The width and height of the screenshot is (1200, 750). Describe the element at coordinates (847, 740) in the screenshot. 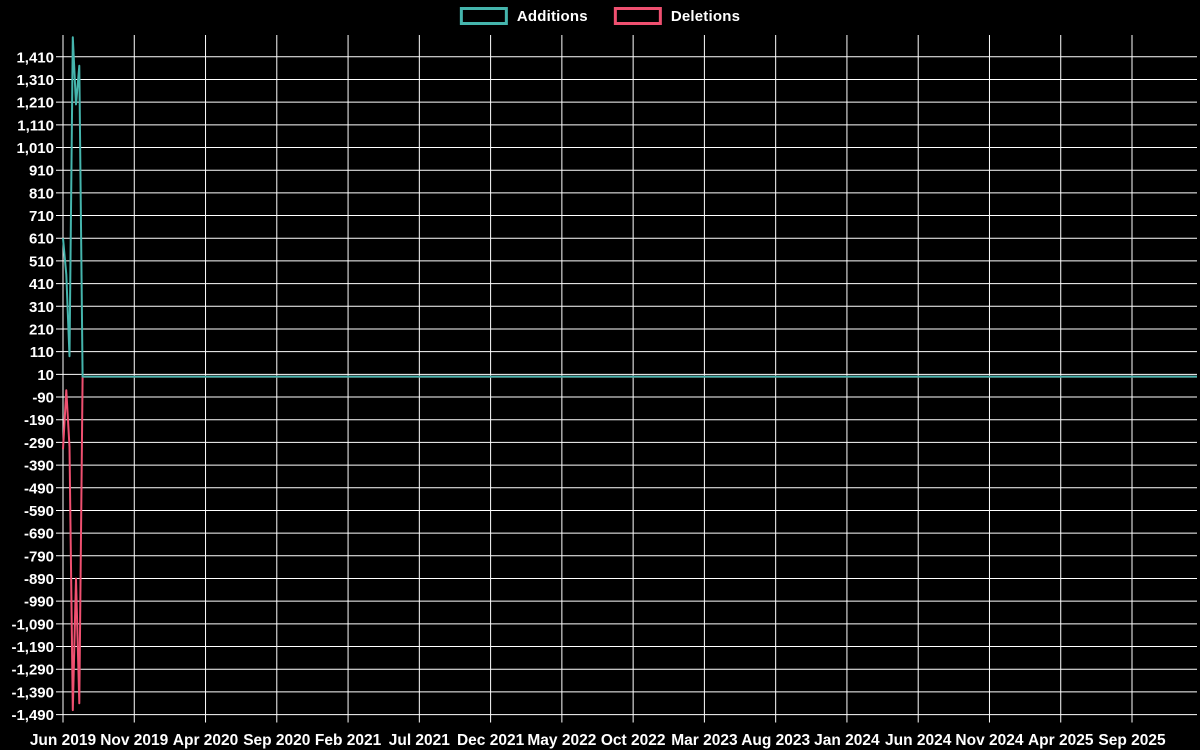

I see `x-axis-tick-label: Jan 2024` at that location.